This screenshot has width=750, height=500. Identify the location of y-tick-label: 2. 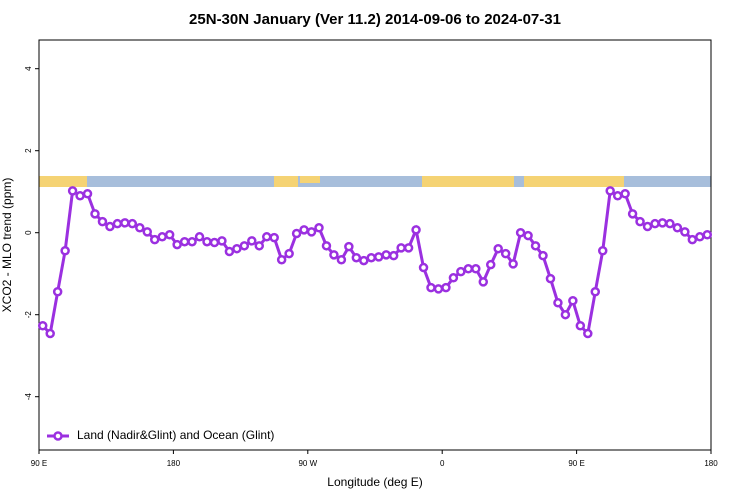
(28, 150).